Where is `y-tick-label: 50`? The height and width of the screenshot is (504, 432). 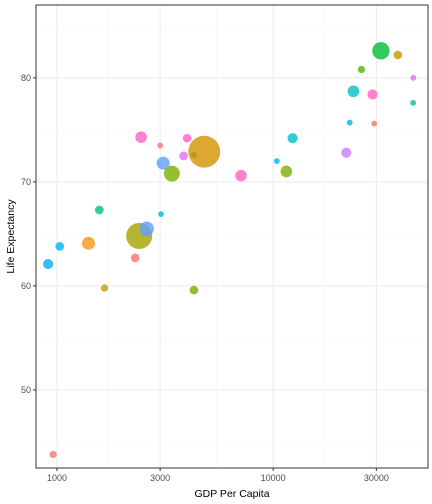 y-tick-label: 50 is located at coordinates (26, 390).